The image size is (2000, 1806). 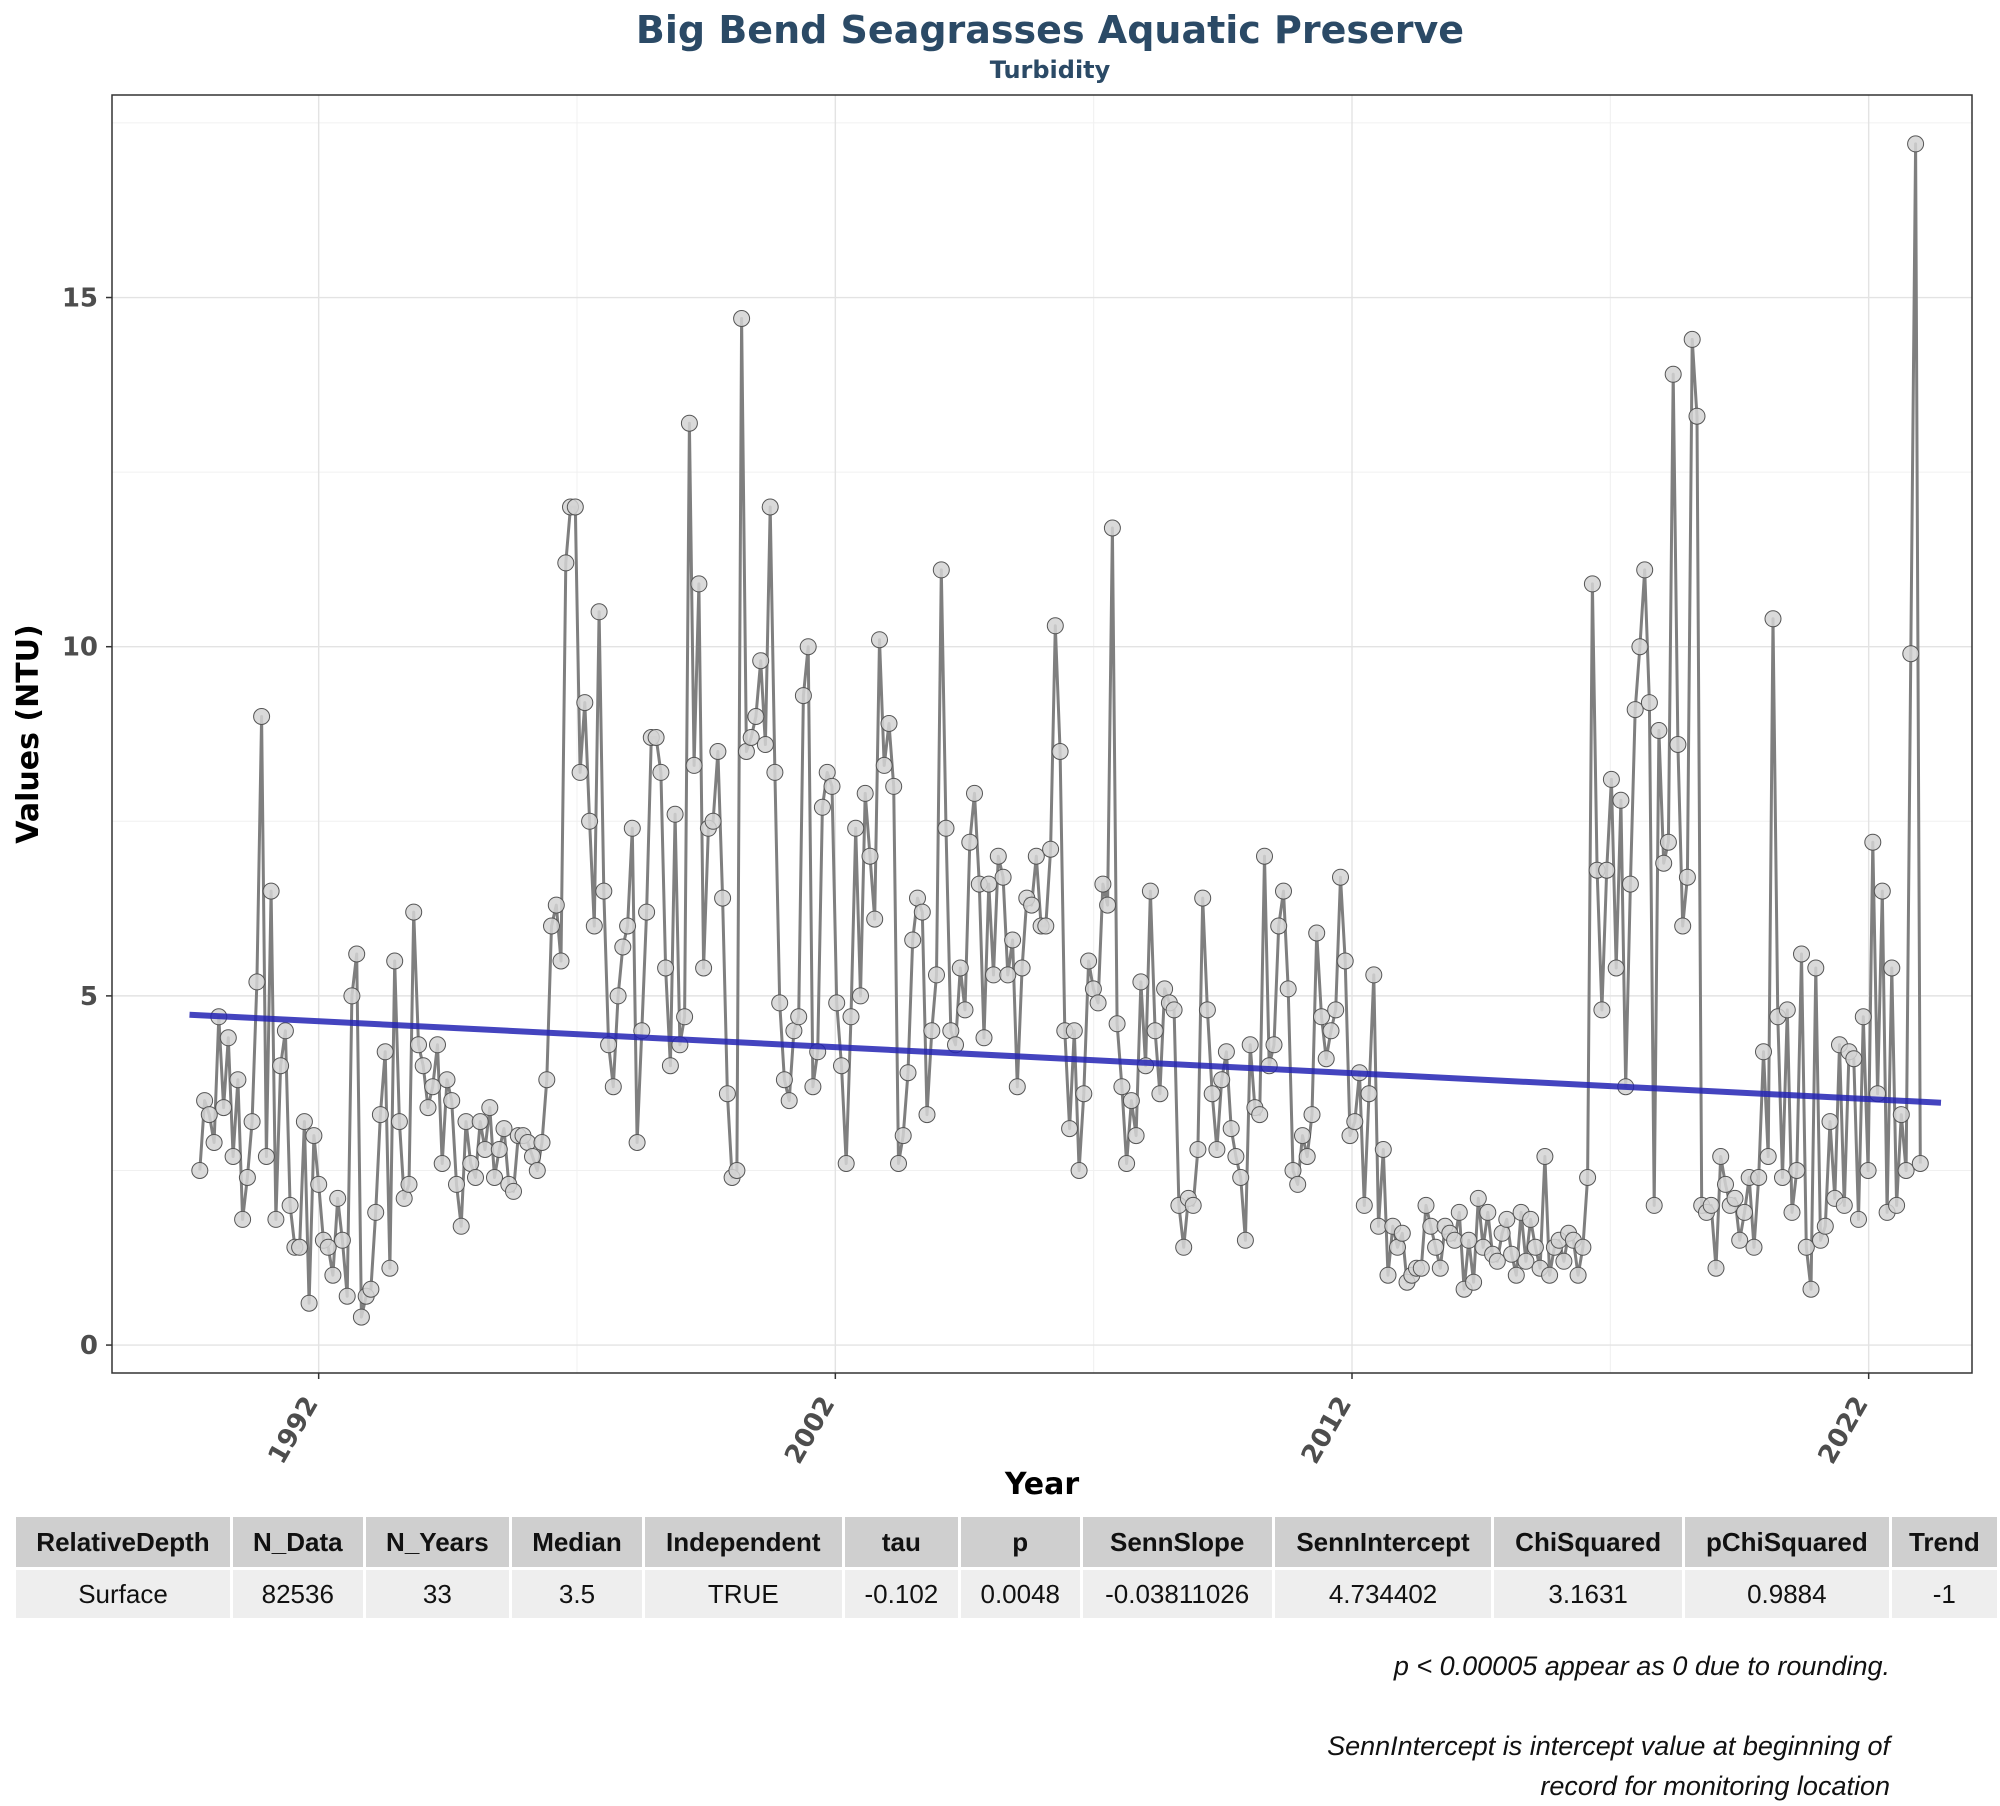 I want to click on table-cell: 3.5, so click(x=577, y=1592).